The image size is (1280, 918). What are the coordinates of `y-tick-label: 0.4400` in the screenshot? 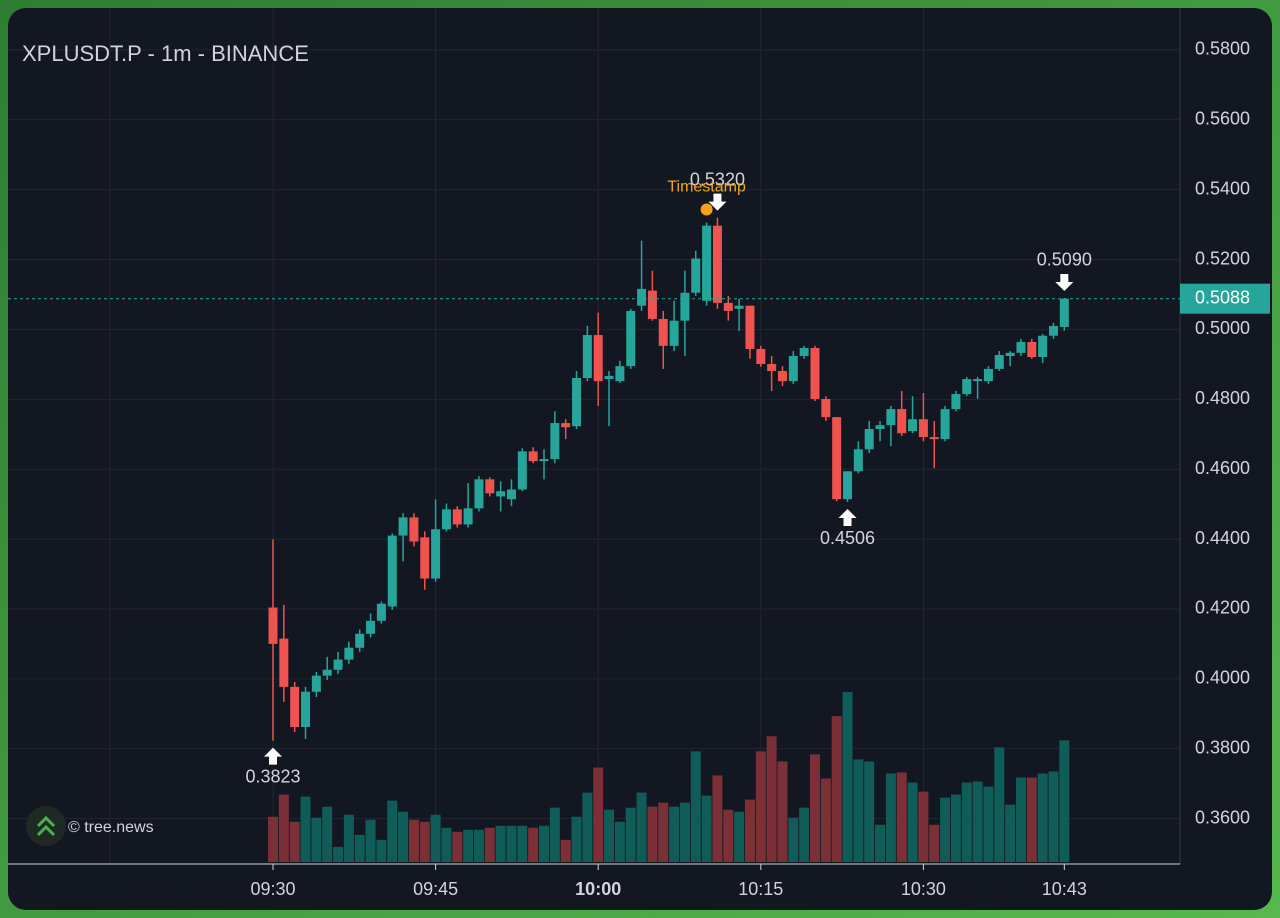 It's located at (1222, 538).